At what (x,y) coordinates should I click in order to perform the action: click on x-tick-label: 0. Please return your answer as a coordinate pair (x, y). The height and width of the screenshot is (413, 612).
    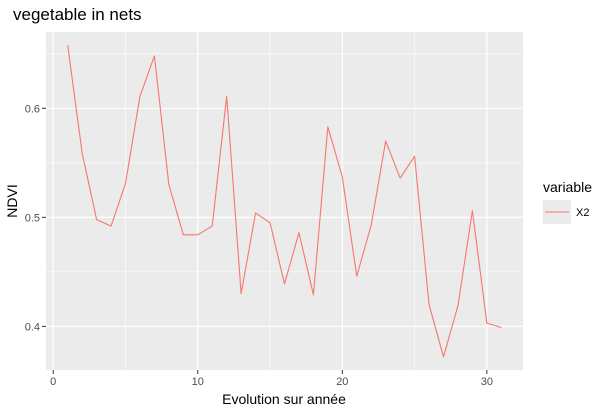
    Looking at the image, I should click on (53, 382).